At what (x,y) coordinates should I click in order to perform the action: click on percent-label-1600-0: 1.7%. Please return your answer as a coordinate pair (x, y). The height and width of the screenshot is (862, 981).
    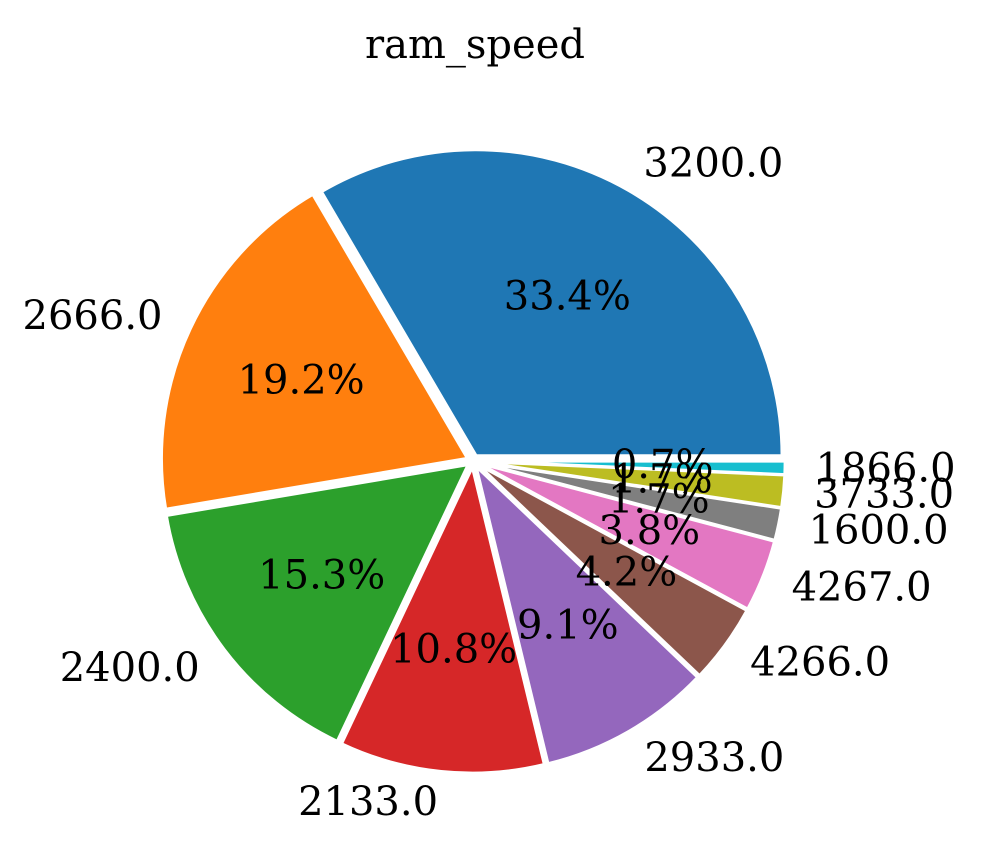
    Looking at the image, I should click on (659, 500).